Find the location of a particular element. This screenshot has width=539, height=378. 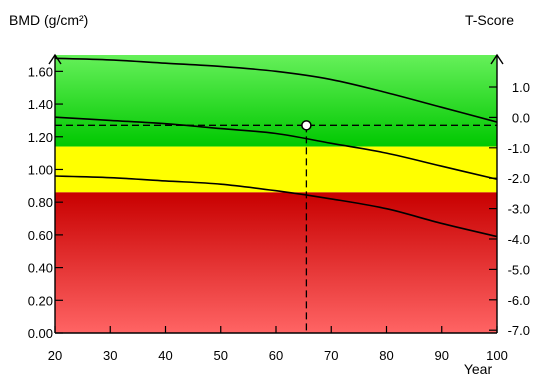

y-right-tick-label: 1.0 is located at coordinates (521, 87).